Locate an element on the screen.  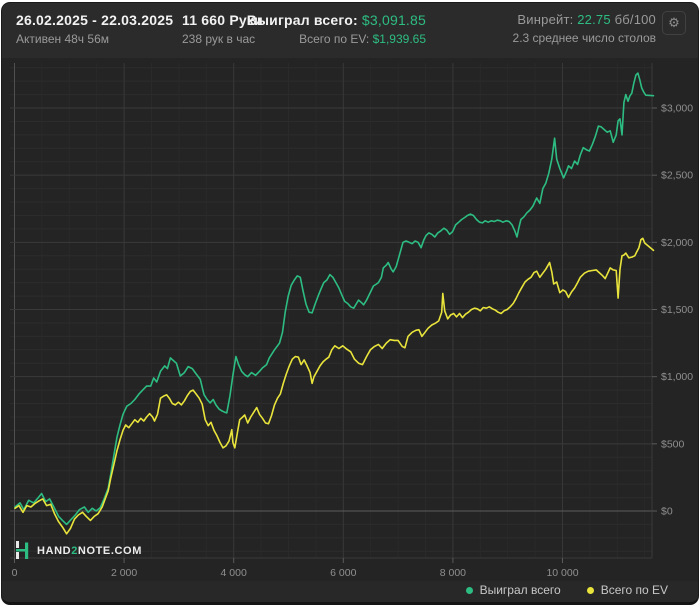
svg-text: $2,500 is located at coordinates (677, 176).